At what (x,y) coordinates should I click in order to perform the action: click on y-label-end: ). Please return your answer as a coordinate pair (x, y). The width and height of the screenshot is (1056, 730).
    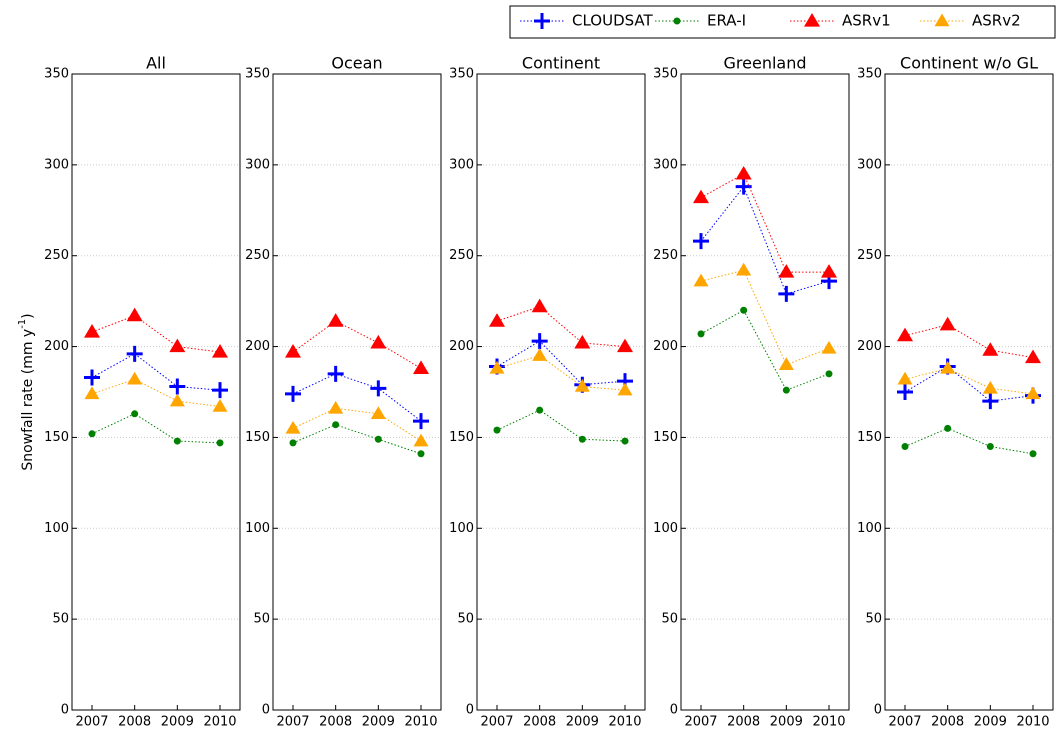
    Looking at the image, I should click on (28, 315).